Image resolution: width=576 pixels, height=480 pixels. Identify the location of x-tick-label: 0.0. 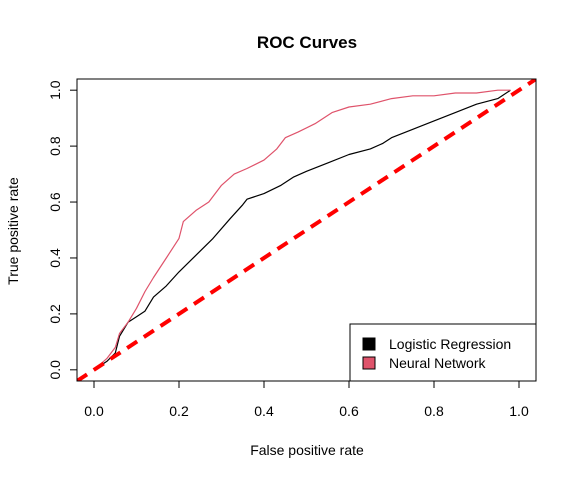
(94, 411).